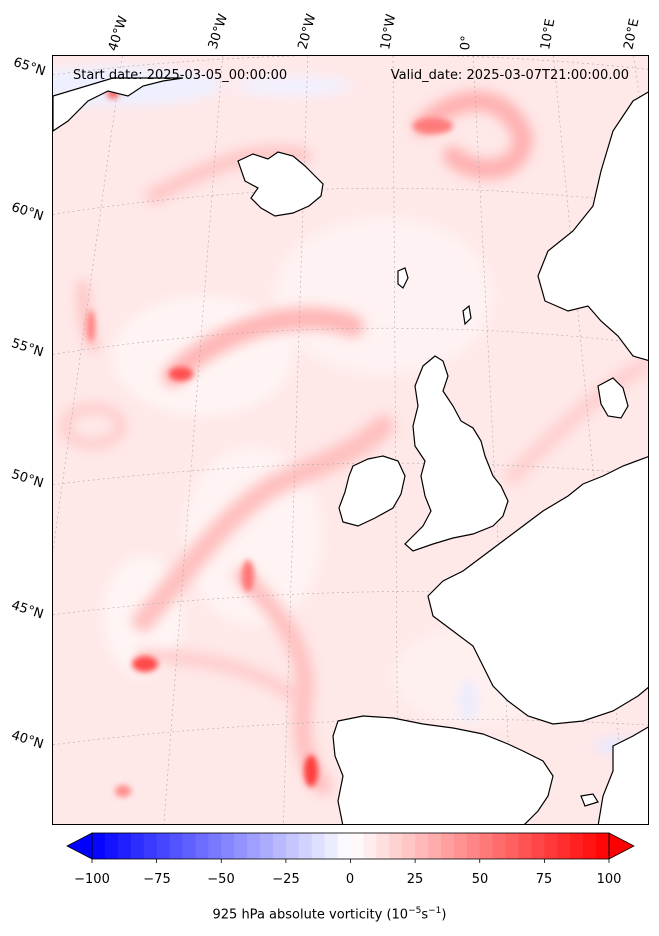 This screenshot has height=936, width=659. I want to click on colorbar-label-text: 925 hPa absolute vorticity (10, so click(310, 915).